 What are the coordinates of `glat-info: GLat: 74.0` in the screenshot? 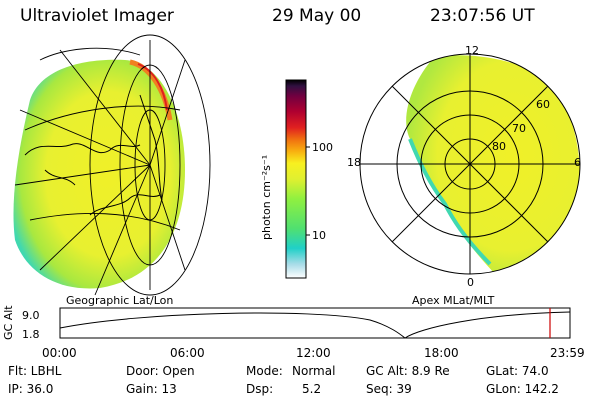 It's located at (517, 371).